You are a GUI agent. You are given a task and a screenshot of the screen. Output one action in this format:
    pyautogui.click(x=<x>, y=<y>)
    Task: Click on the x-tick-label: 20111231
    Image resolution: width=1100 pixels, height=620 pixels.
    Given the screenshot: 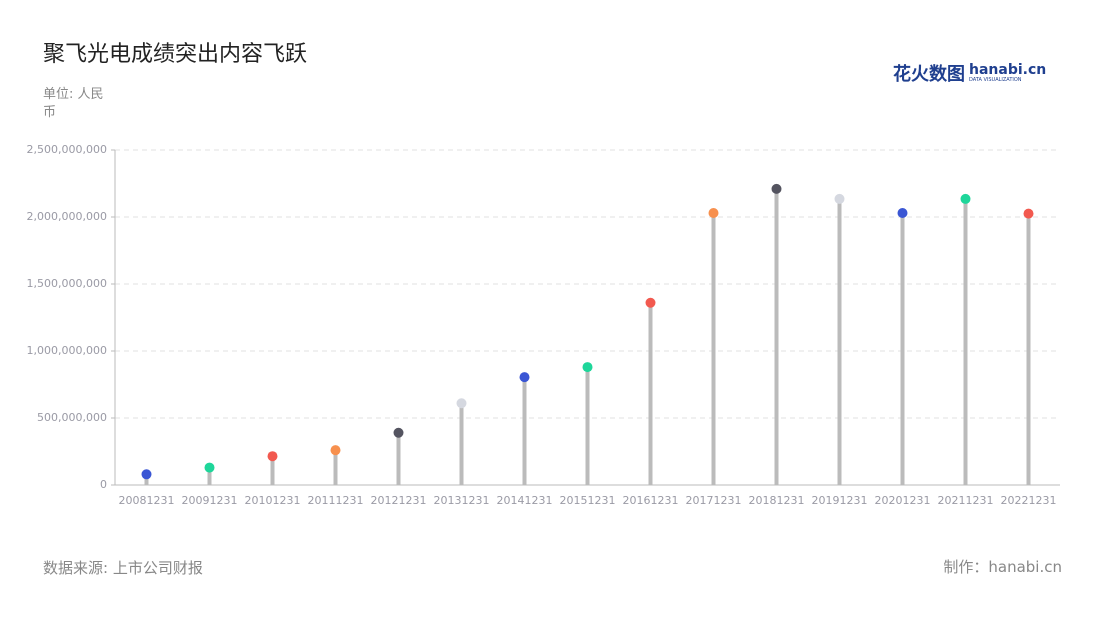 What is the action you would take?
    pyautogui.click(x=336, y=500)
    